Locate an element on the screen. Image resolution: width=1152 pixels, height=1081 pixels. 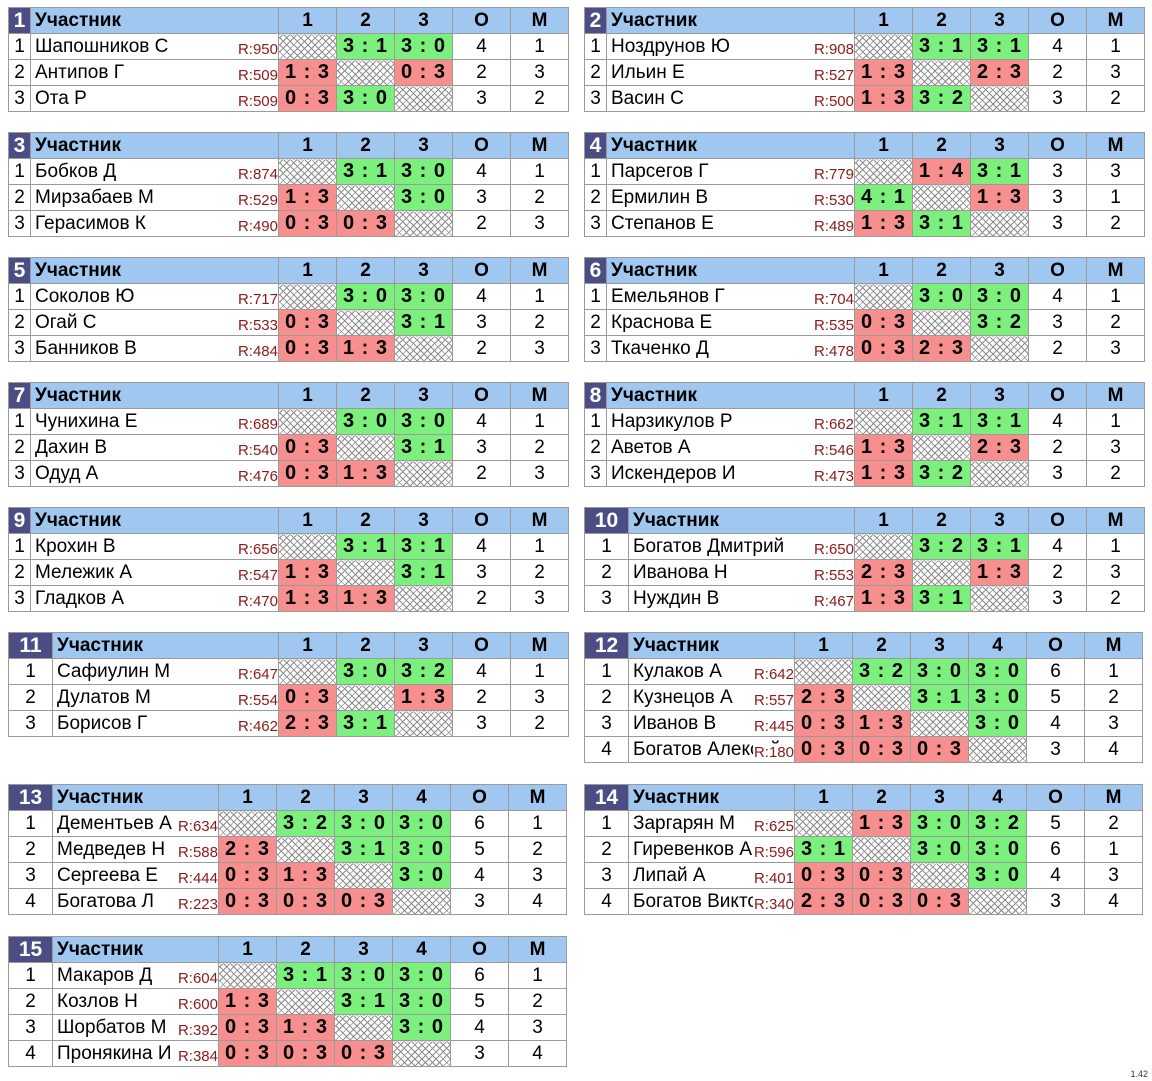
player-rating: R:540 is located at coordinates (257, 450).